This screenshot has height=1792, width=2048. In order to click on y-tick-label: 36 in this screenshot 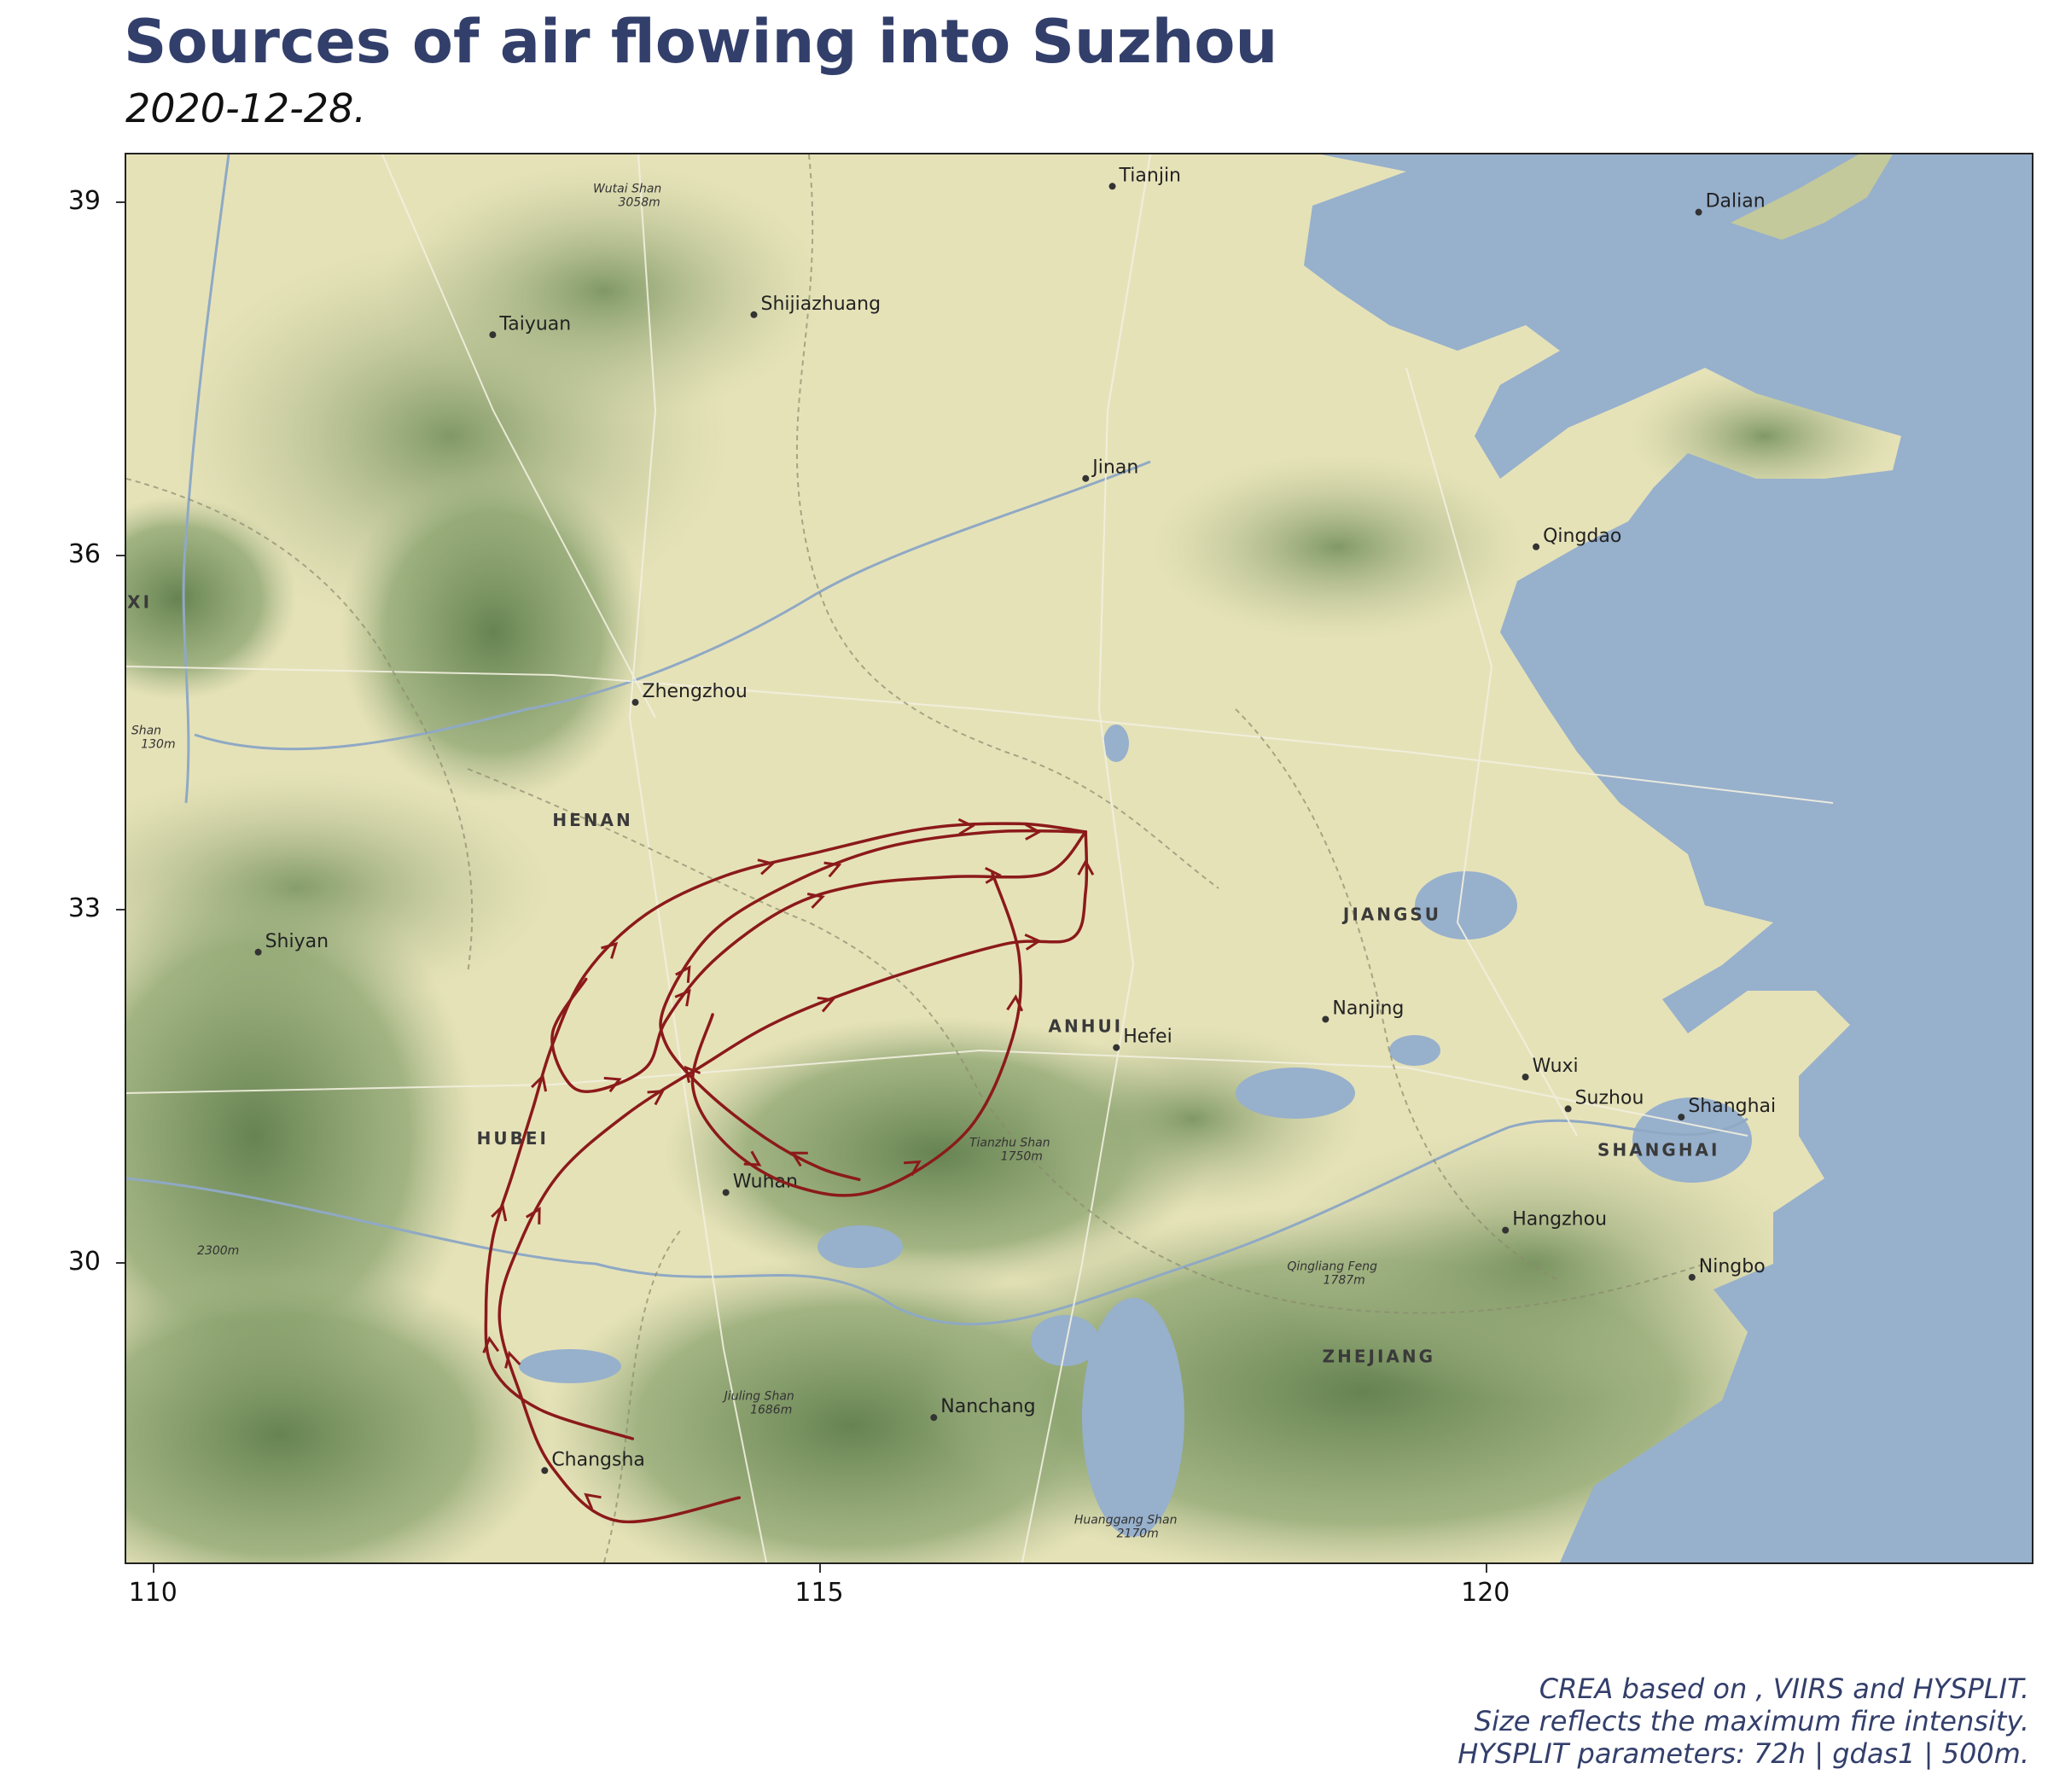, I will do `click(84, 554)`.